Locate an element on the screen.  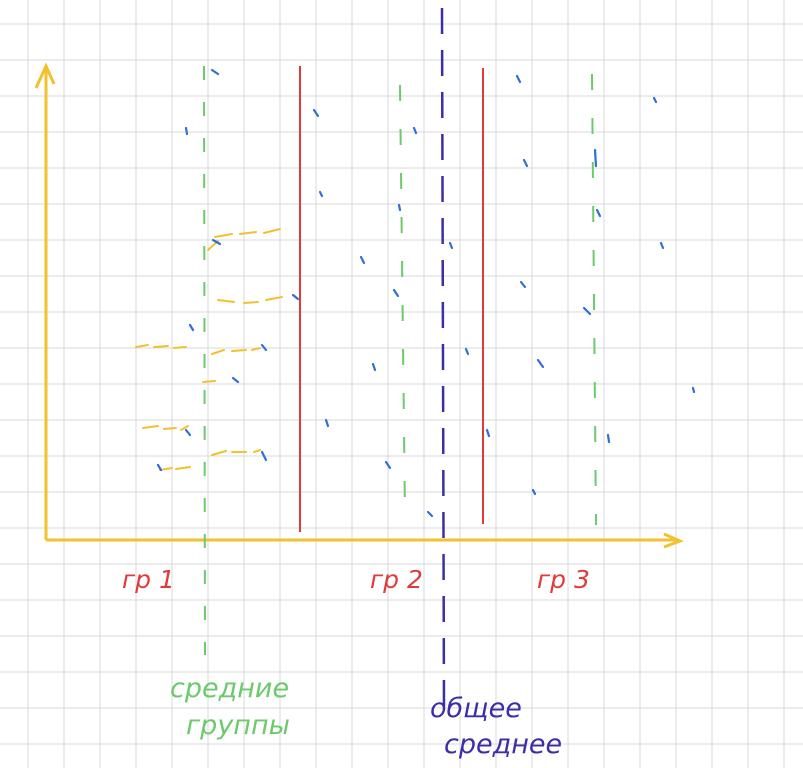
group-mean-annotation-line-1: средние is located at coordinates (229, 688).